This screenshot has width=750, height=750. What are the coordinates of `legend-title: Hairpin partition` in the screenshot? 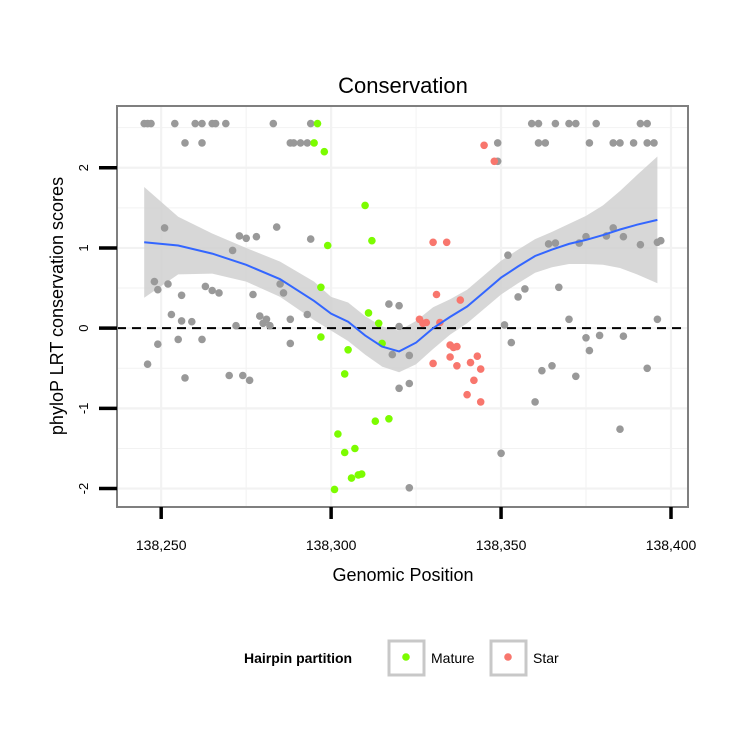 It's located at (298, 658).